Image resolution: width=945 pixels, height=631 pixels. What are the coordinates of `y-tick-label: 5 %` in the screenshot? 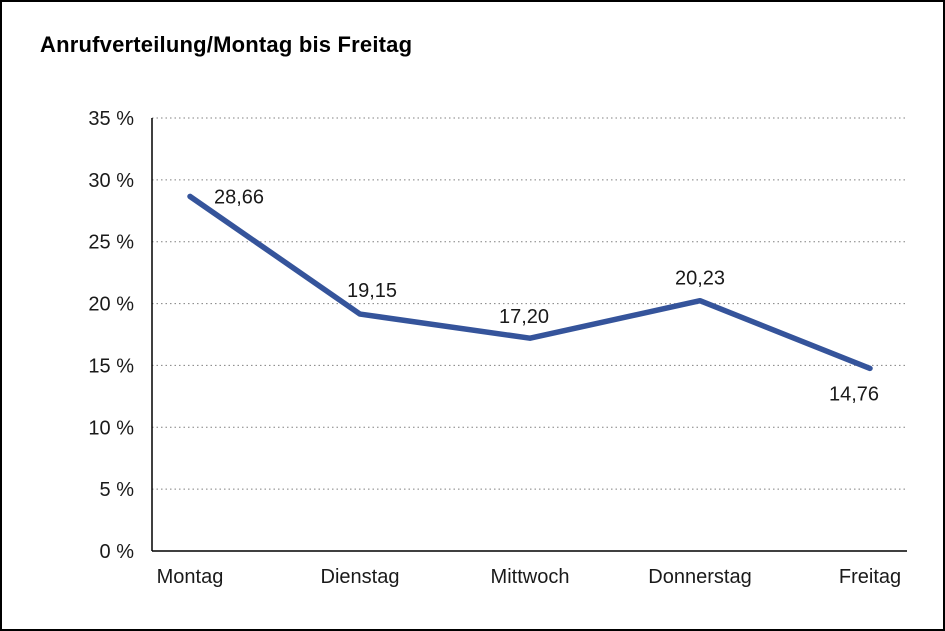 It's located at (117, 490).